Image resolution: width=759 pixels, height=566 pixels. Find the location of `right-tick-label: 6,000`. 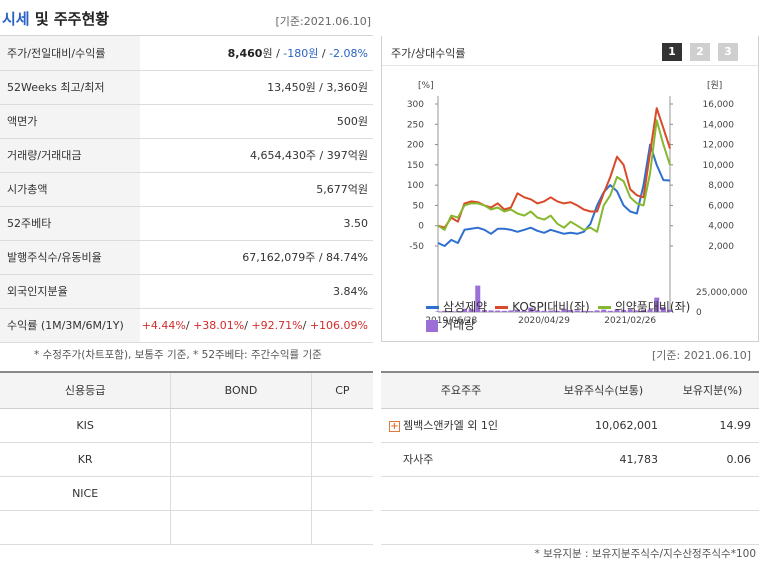

right-tick-label: 6,000 is located at coordinates (721, 206).